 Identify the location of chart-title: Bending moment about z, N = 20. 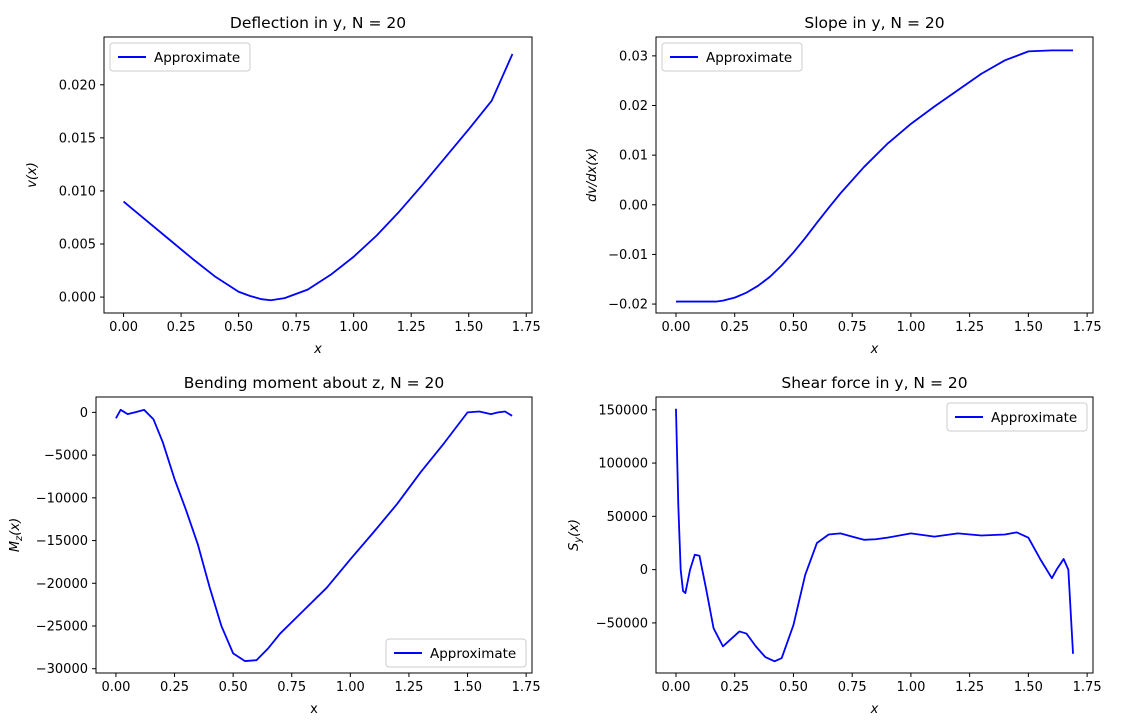
(314, 383).